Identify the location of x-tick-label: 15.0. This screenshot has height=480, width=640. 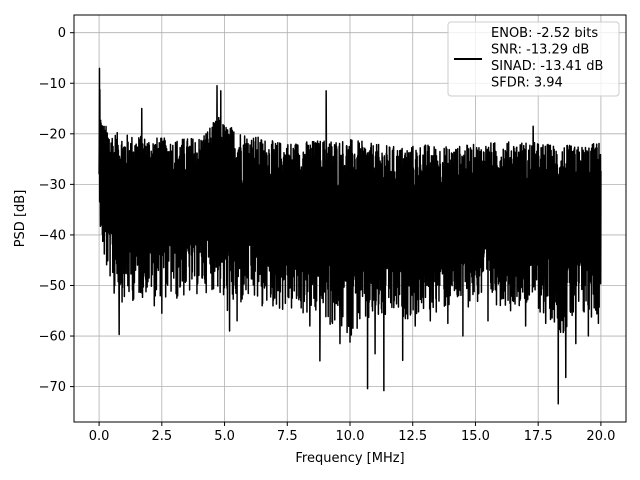
(475, 436).